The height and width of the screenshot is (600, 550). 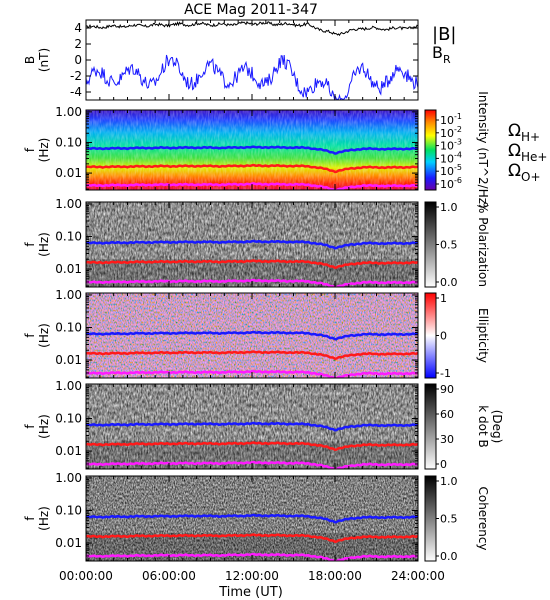 What do you see at coordinates (252, 576) in the screenshot?
I see `x-tick-label: 12:00:00` at bounding box center [252, 576].